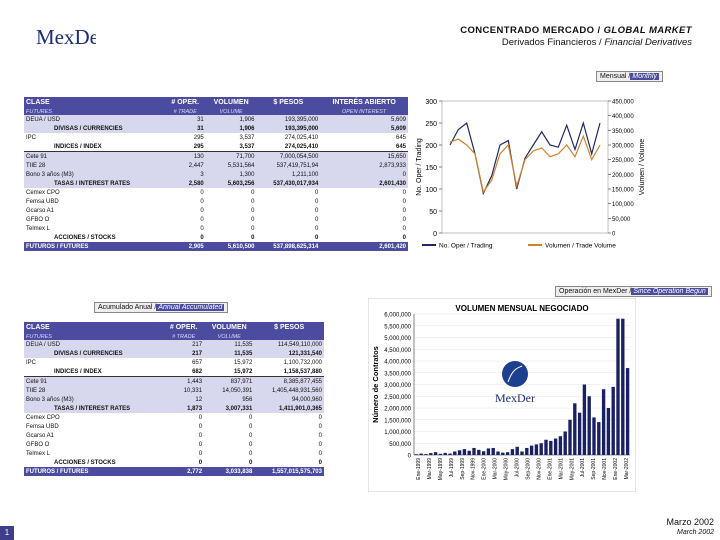 This screenshot has height=540, width=720. What do you see at coordinates (572, 469) in the screenshot?
I see `x-tick-label: May-2001` at bounding box center [572, 469].